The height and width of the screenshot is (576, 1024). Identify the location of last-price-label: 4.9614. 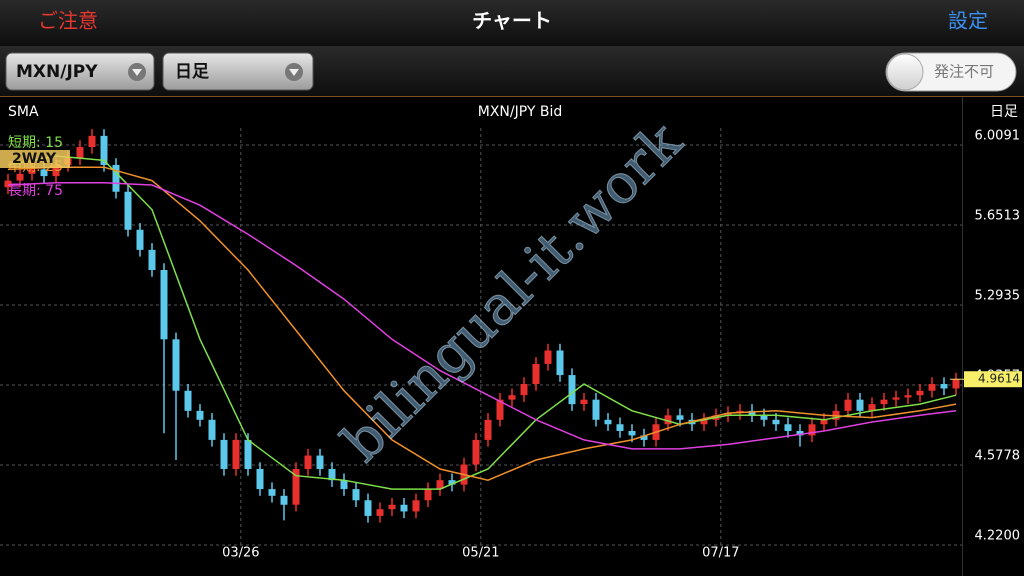
(999, 379).